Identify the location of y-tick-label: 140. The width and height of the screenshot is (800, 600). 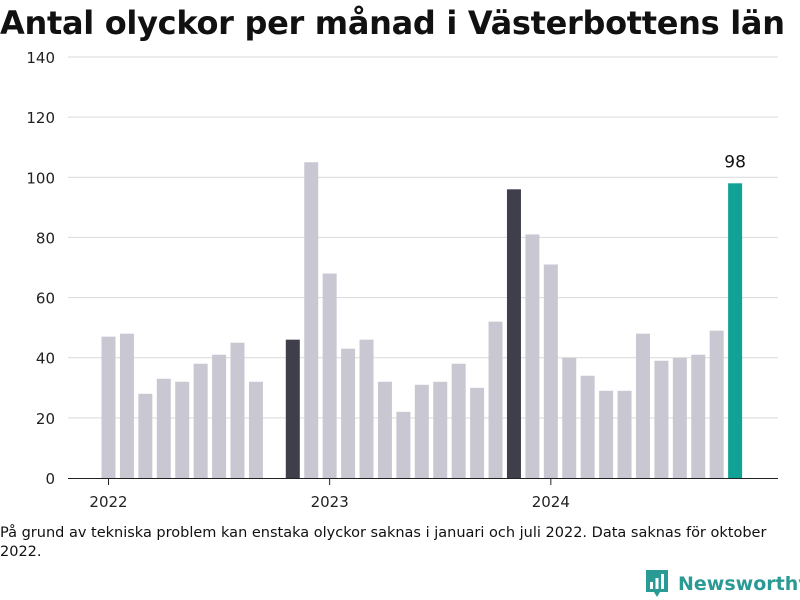
(40, 58).